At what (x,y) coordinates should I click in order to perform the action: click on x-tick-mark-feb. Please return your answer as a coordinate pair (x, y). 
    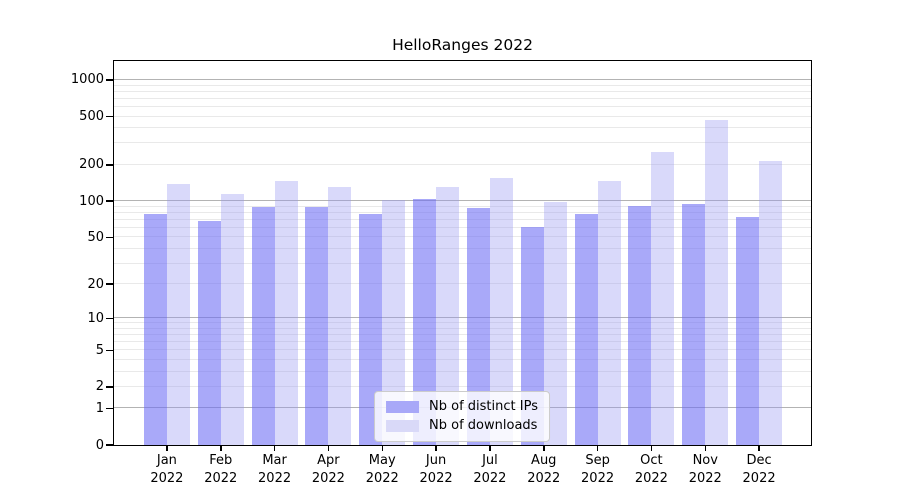
    Looking at the image, I should click on (221, 448).